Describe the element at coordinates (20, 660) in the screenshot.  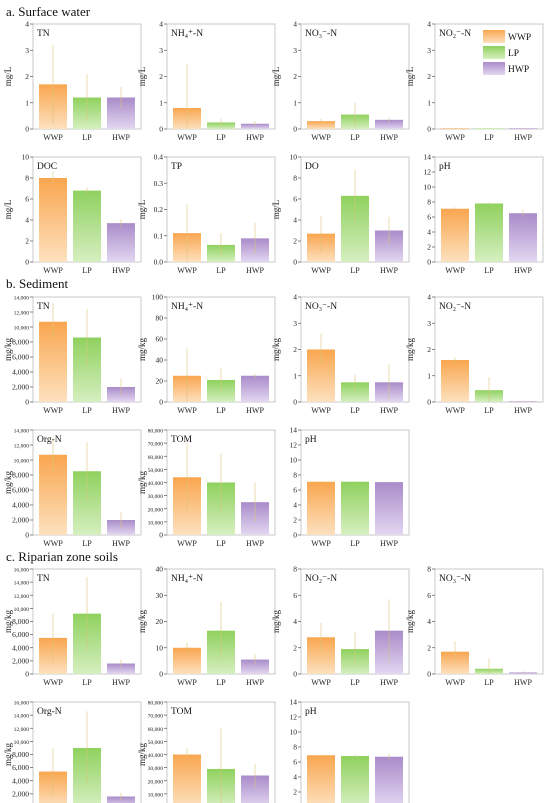
I see `y-tick-label: 2,000` at that location.